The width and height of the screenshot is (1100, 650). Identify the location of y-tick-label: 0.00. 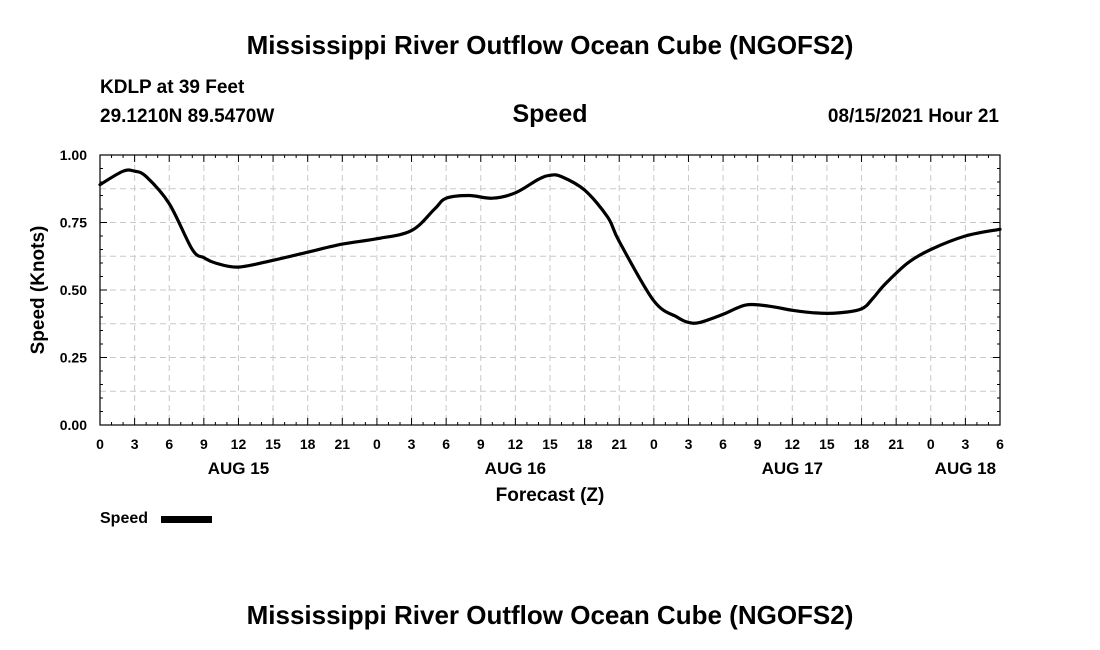
(73, 425).